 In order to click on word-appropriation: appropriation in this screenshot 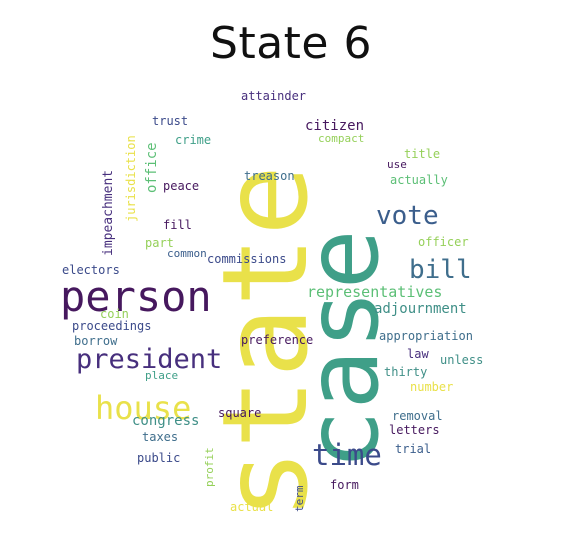, I will do `click(426, 336)`.